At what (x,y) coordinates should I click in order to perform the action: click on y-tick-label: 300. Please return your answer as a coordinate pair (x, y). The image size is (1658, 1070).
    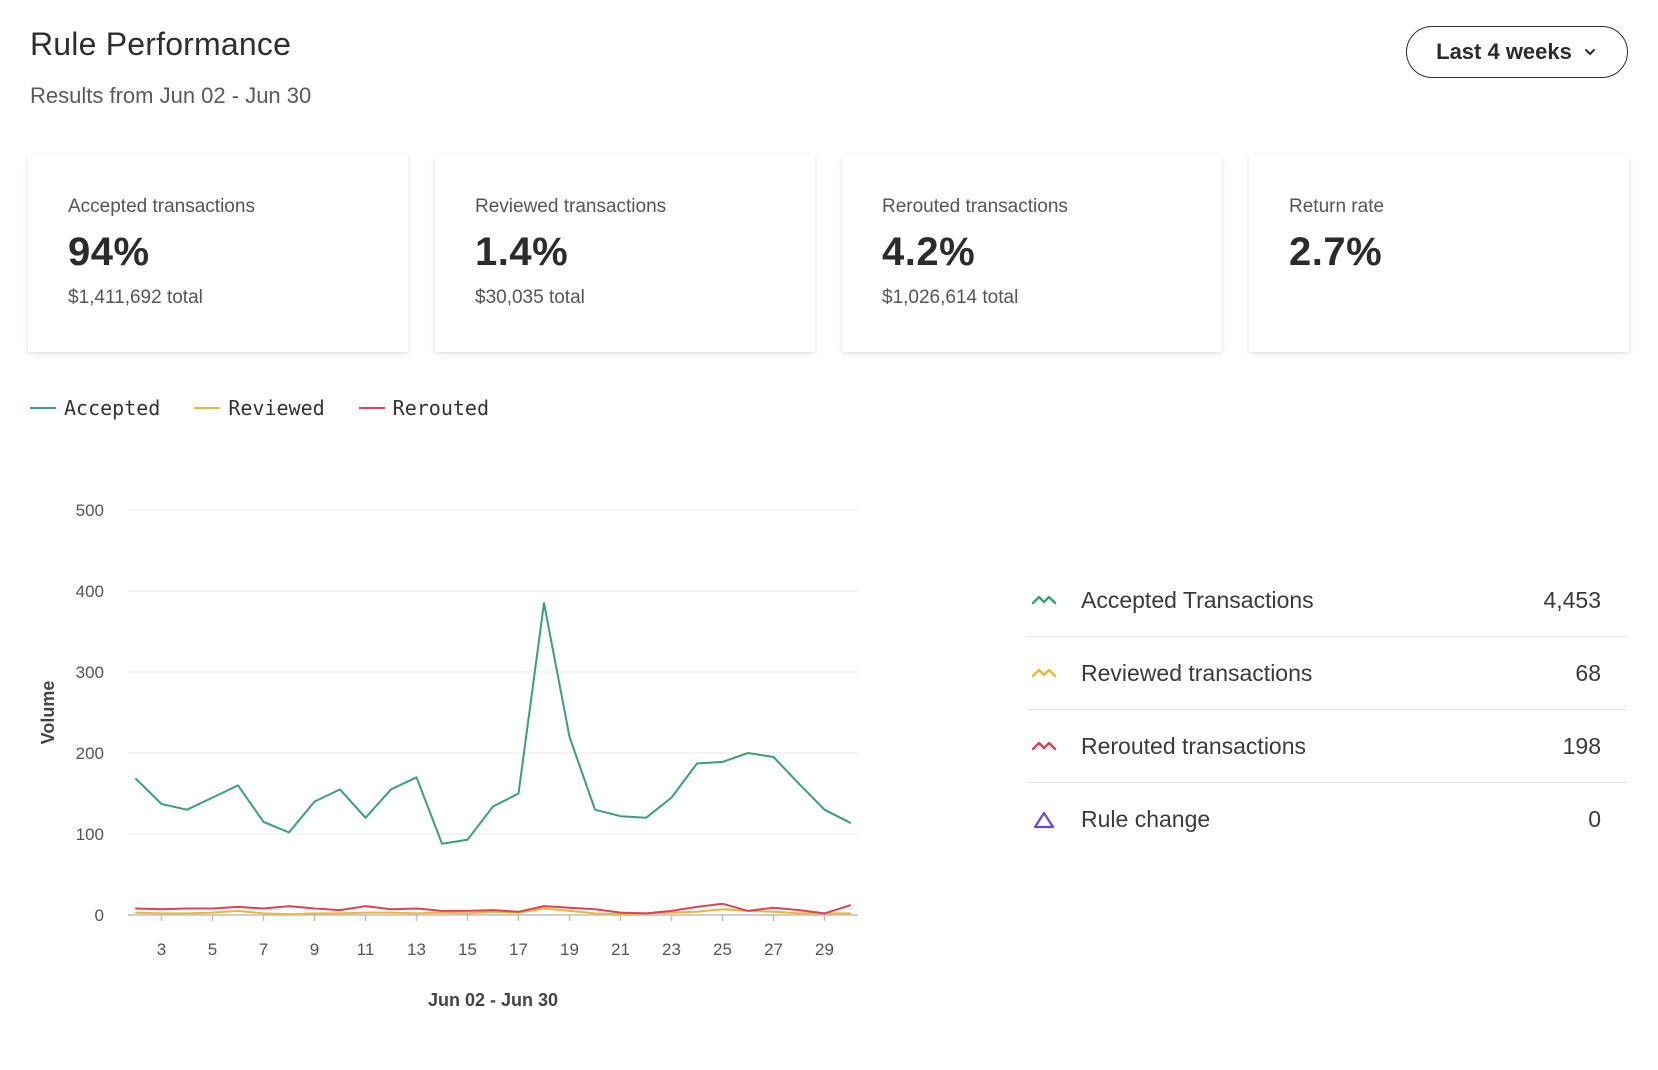
    Looking at the image, I should click on (90, 672).